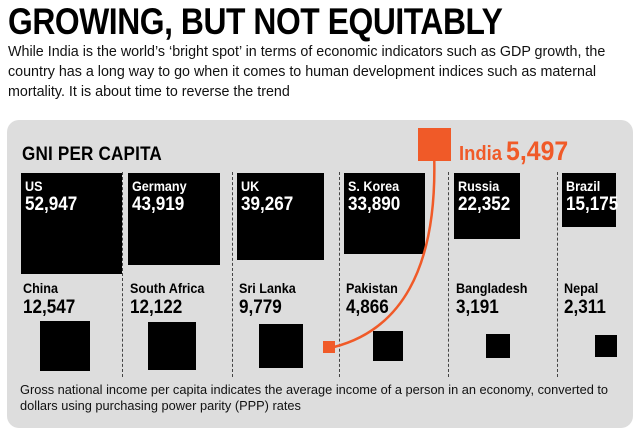  I want to click on bar-square-nepal, so click(606, 346).